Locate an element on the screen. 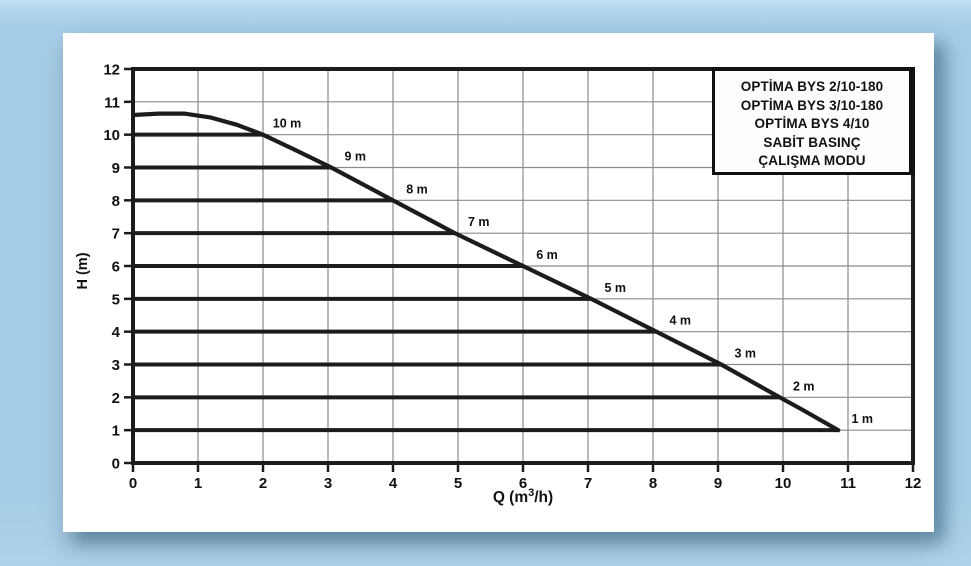 This screenshot has height=566, width=971. pressure-line-label: 2 m is located at coordinates (804, 386).